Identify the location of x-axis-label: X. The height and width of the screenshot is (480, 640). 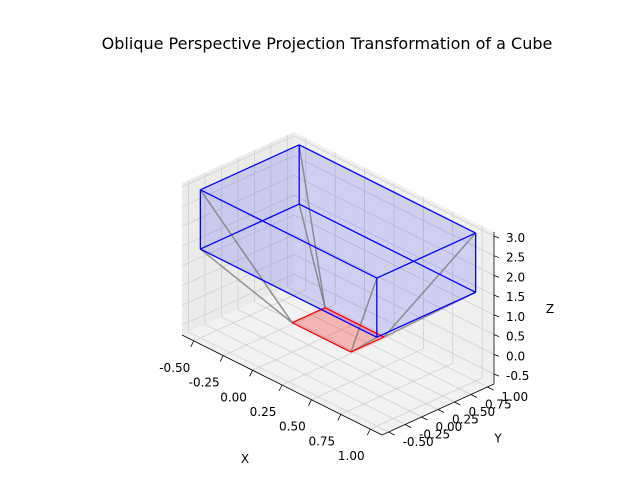
(245, 459).